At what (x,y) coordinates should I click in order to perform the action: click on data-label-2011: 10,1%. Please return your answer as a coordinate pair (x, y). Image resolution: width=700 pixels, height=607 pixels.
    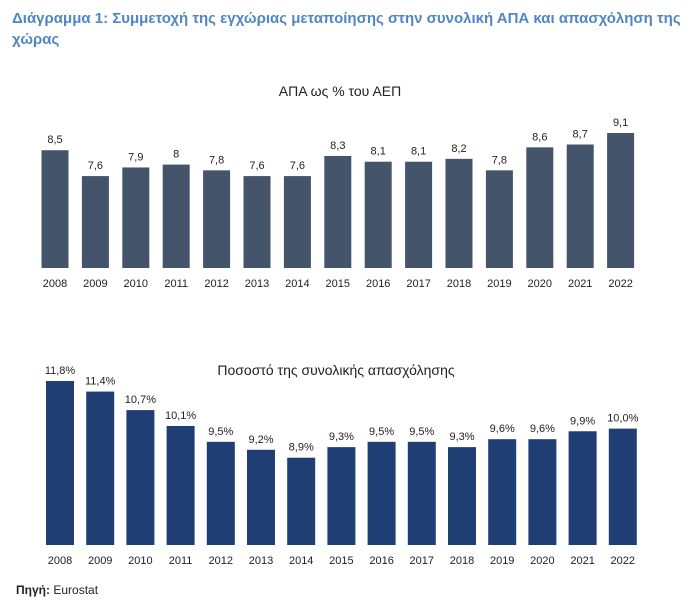
    Looking at the image, I should click on (180, 416).